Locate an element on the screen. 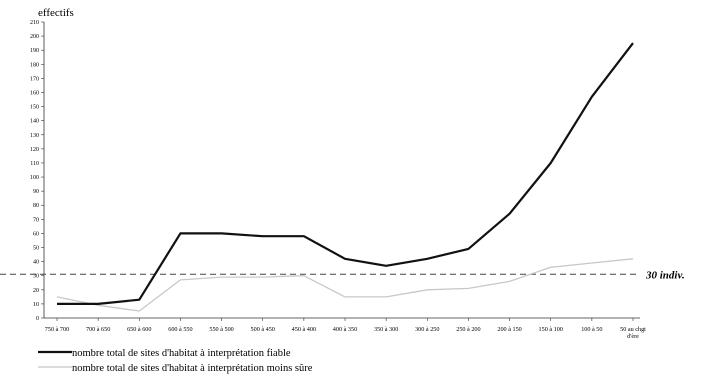  y-tick-label: 30 is located at coordinates (36, 277).